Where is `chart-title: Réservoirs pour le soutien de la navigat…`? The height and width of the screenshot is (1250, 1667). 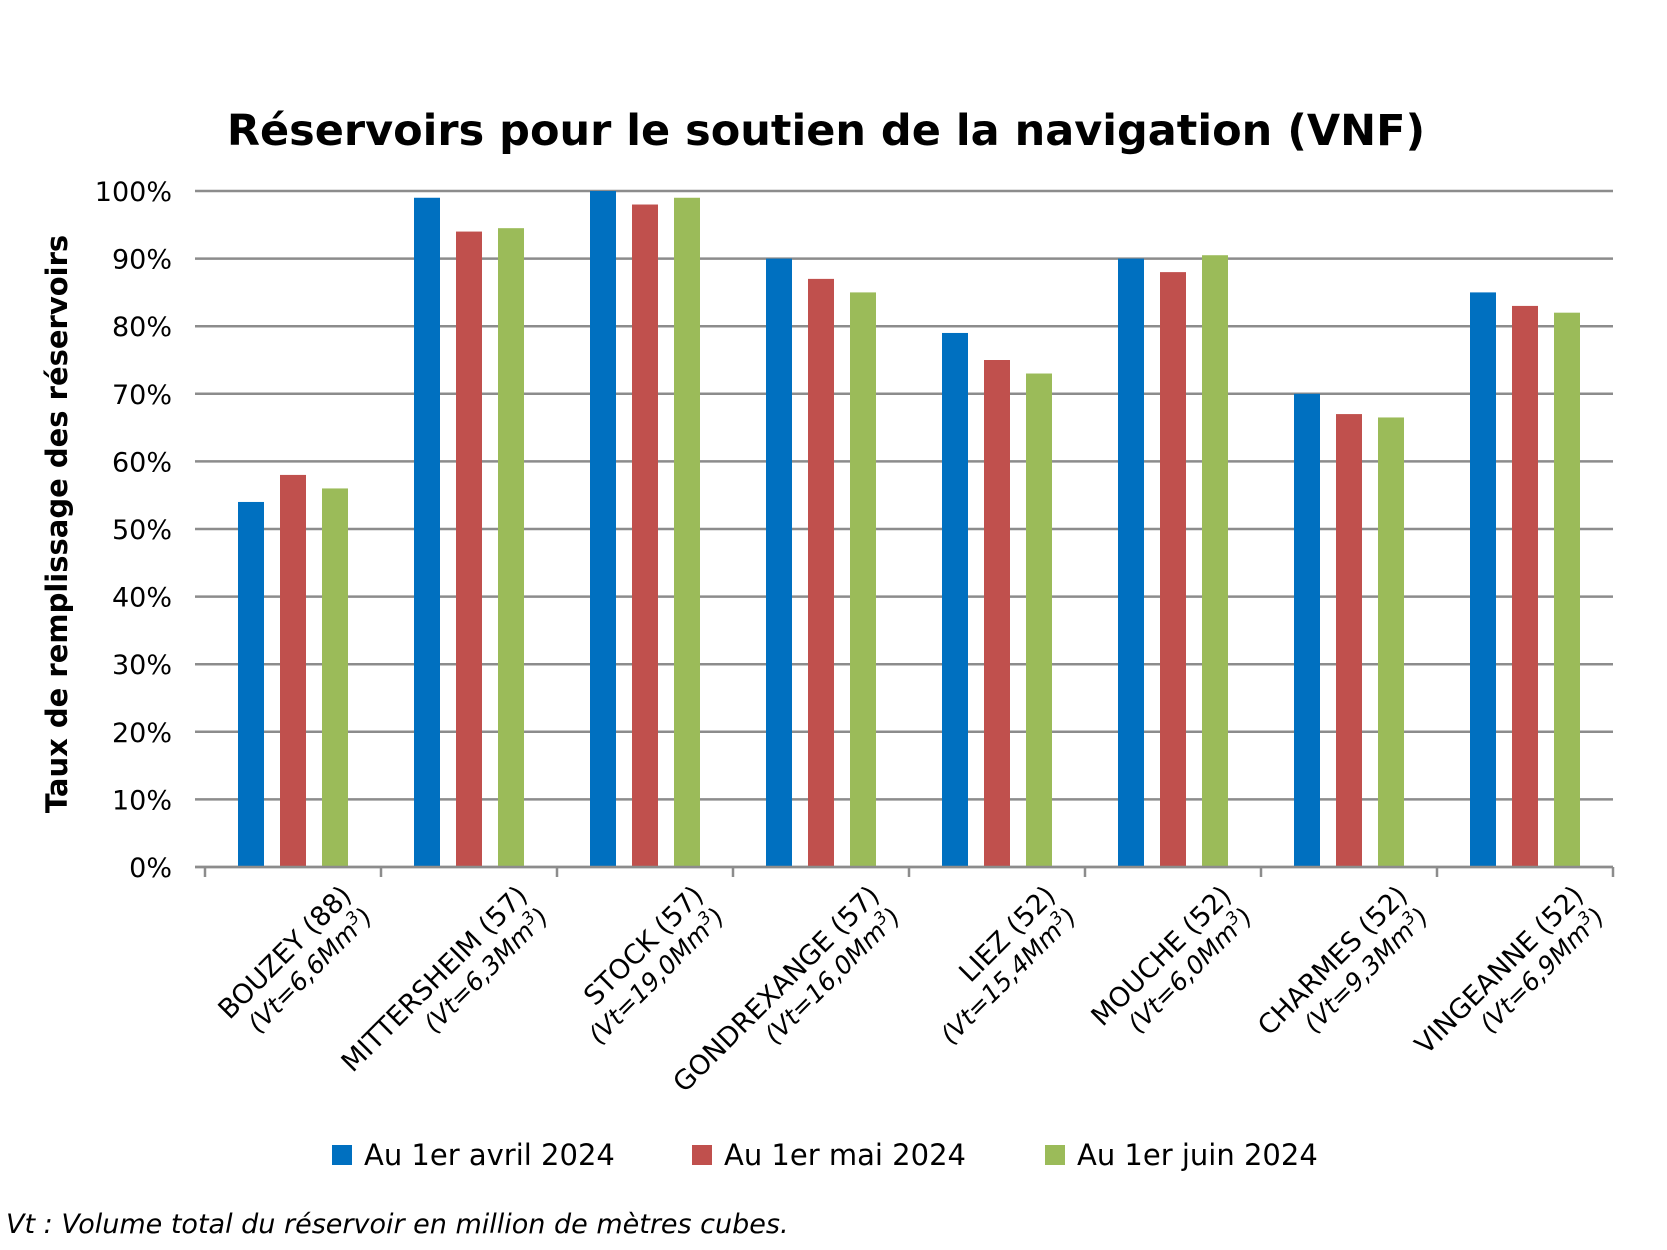
chart-title: Réservoirs pour le soutien de la navigat… is located at coordinates (826, 131).